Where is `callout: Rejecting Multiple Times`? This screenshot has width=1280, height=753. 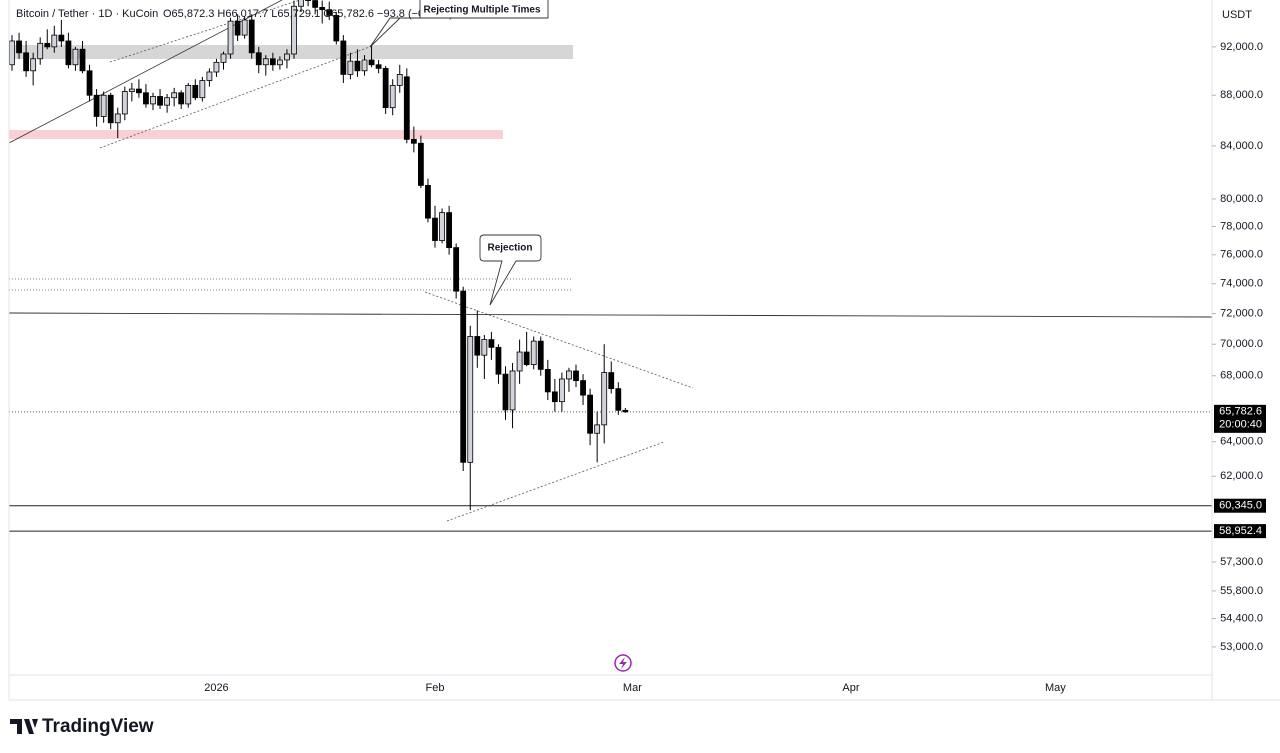
callout: Rejecting Multiple Times is located at coordinates (459, 24).